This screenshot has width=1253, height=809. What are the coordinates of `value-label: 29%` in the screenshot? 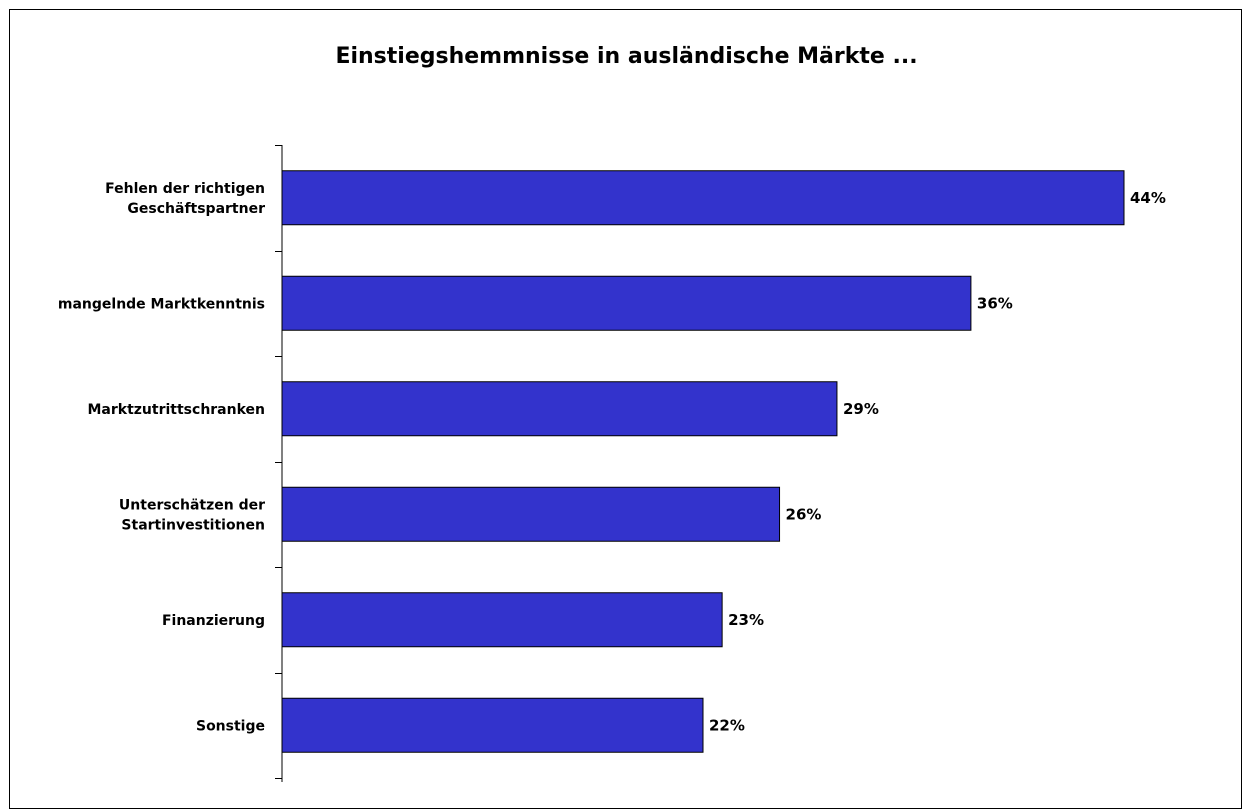 It's located at (861, 409).